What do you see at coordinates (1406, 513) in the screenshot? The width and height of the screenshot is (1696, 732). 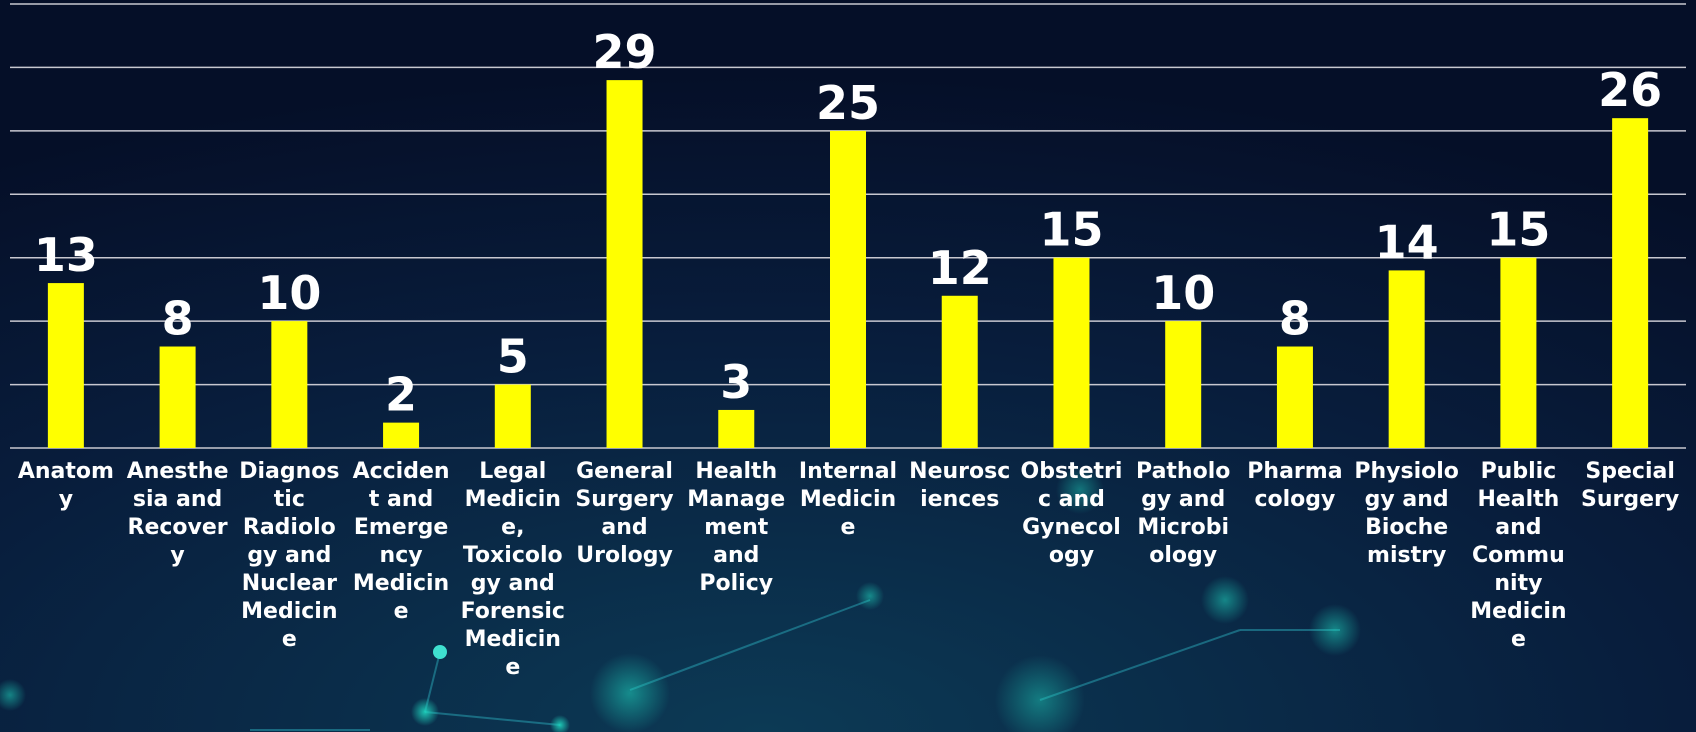 I see `x-tick-label: Physiolo gy and Bioche mistry` at bounding box center [1406, 513].